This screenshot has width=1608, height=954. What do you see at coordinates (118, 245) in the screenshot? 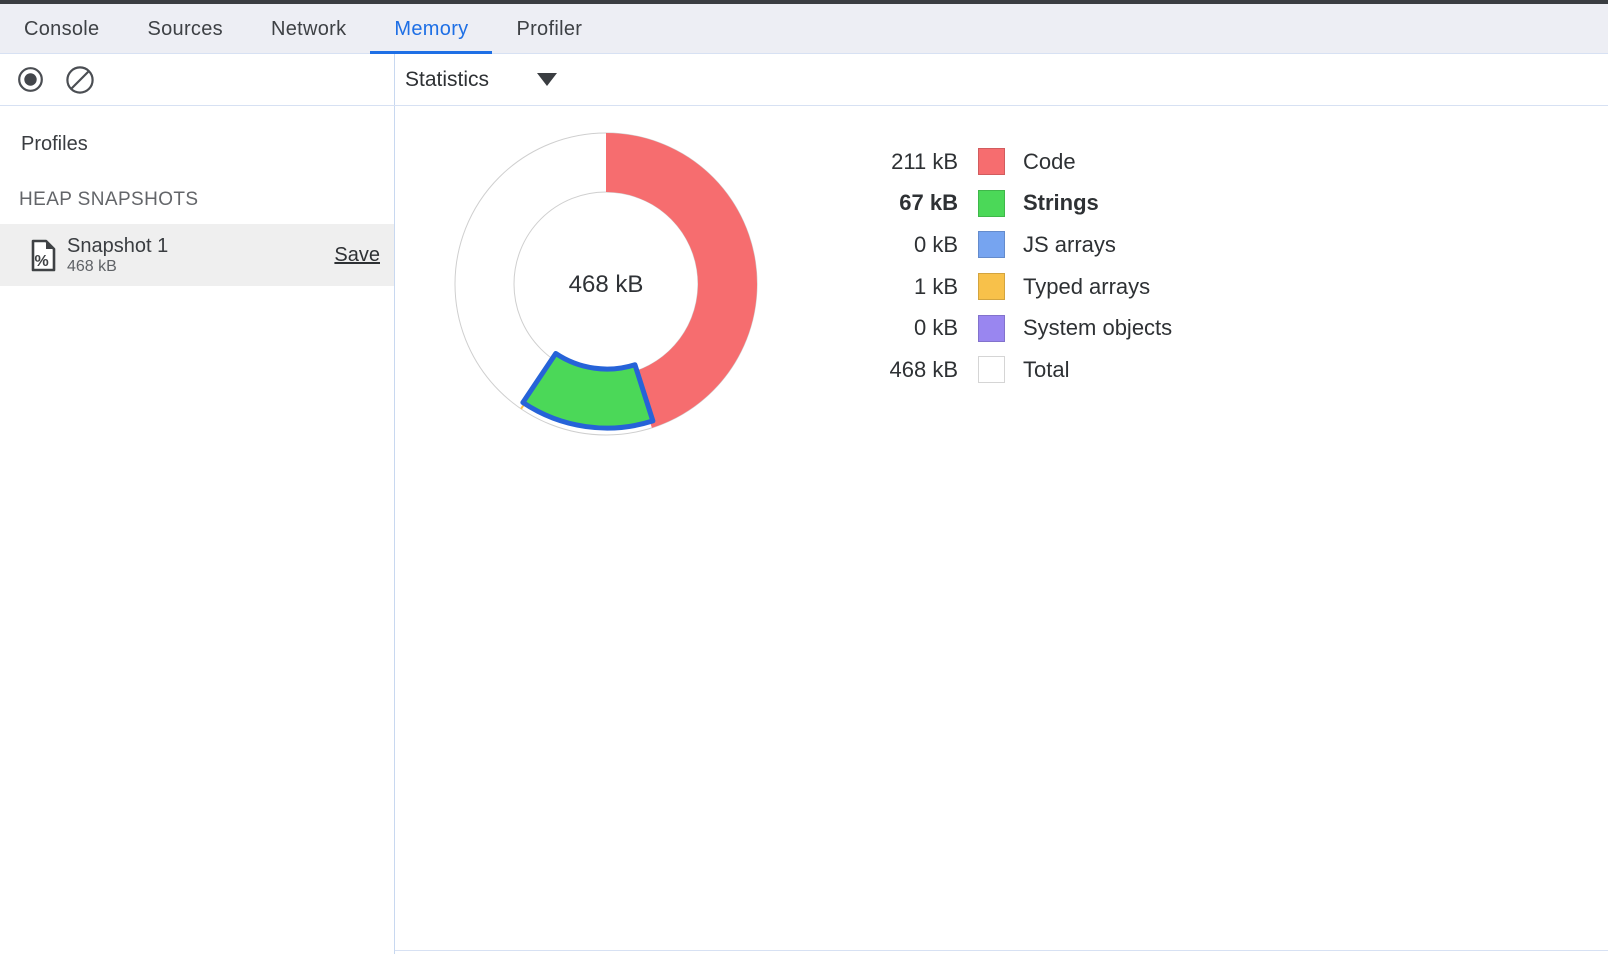
I see `snapshot-name: Snapshot 1` at bounding box center [118, 245].